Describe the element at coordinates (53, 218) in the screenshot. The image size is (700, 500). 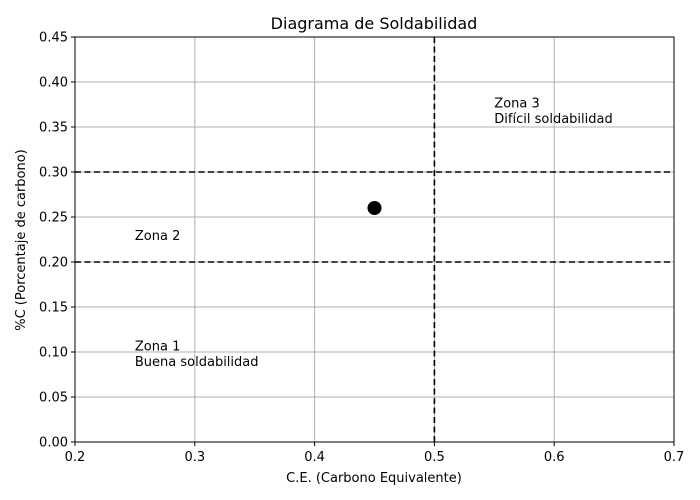
I see `y-tick-label: 0.25` at that location.